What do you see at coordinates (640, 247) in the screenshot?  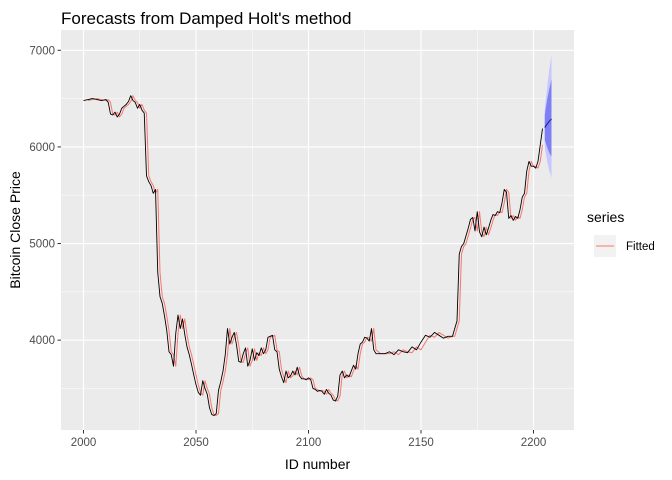 I see `legend-label-fitted: Fitted` at bounding box center [640, 247].